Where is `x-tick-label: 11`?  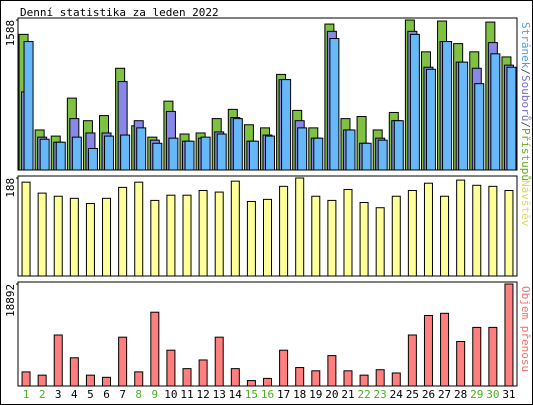 x-tick-label: 11 is located at coordinates (186, 394).